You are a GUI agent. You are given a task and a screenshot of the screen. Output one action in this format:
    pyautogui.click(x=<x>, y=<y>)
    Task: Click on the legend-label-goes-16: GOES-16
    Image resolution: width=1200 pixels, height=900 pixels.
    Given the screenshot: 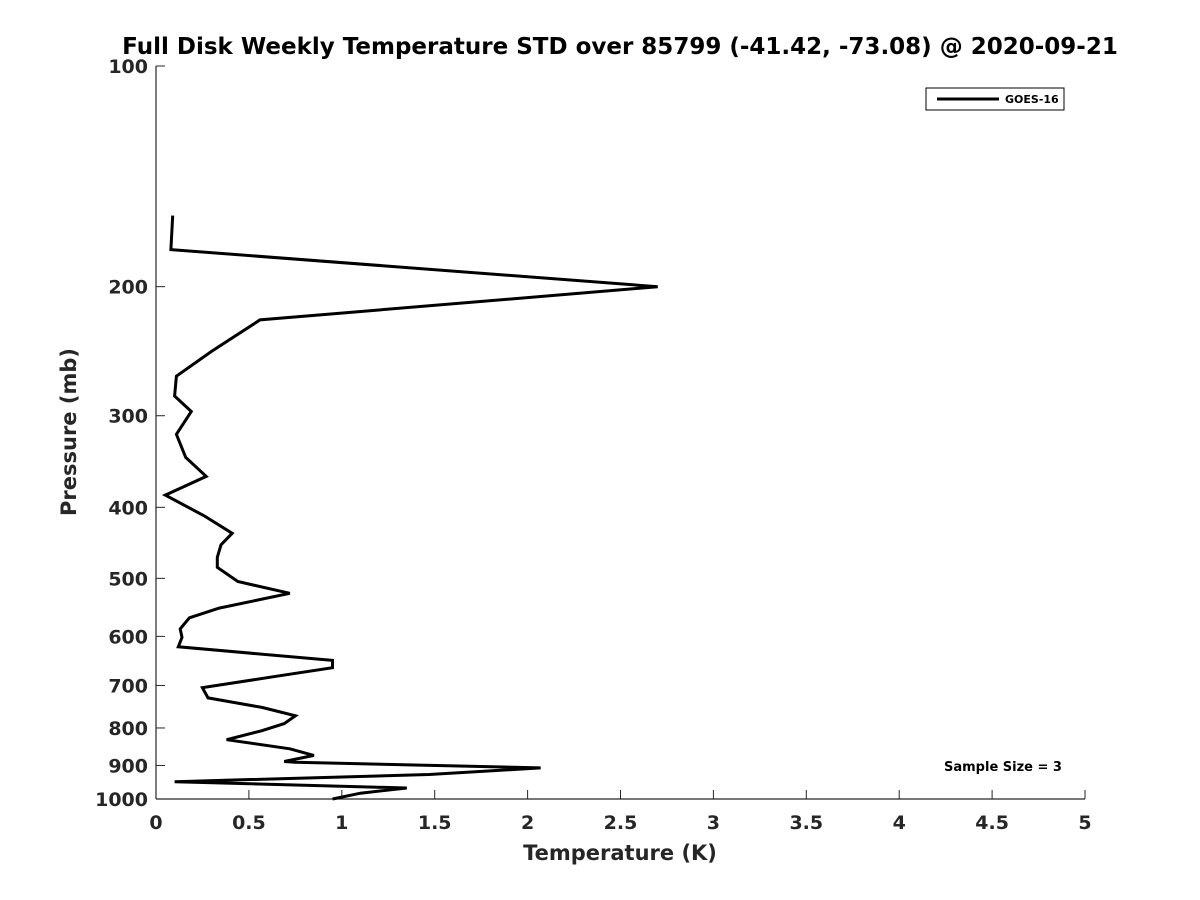 What is the action you would take?
    pyautogui.click(x=1032, y=99)
    